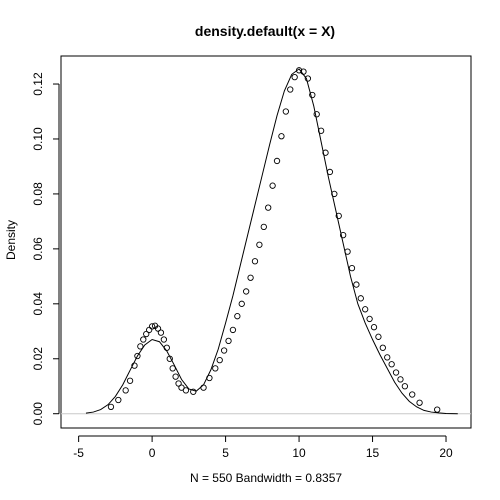 This screenshot has height=500, width=500. What do you see at coordinates (38, 139) in the screenshot?
I see `y-tick-label: 0.10` at bounding box center [38, 139].